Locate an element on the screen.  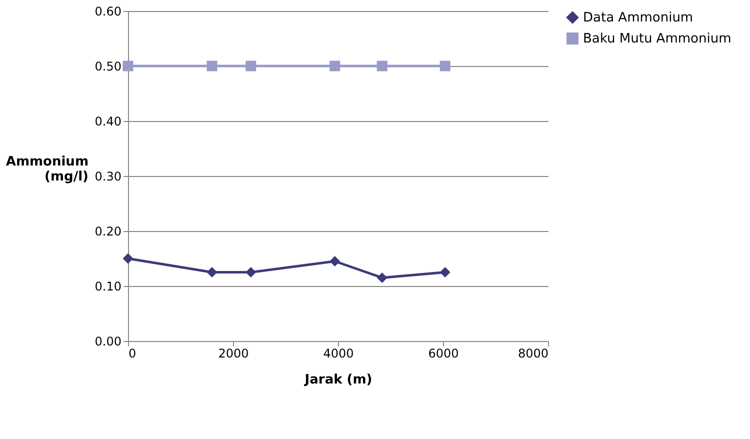
x-tick-label: 4000 is located at coordinates (338, 353).